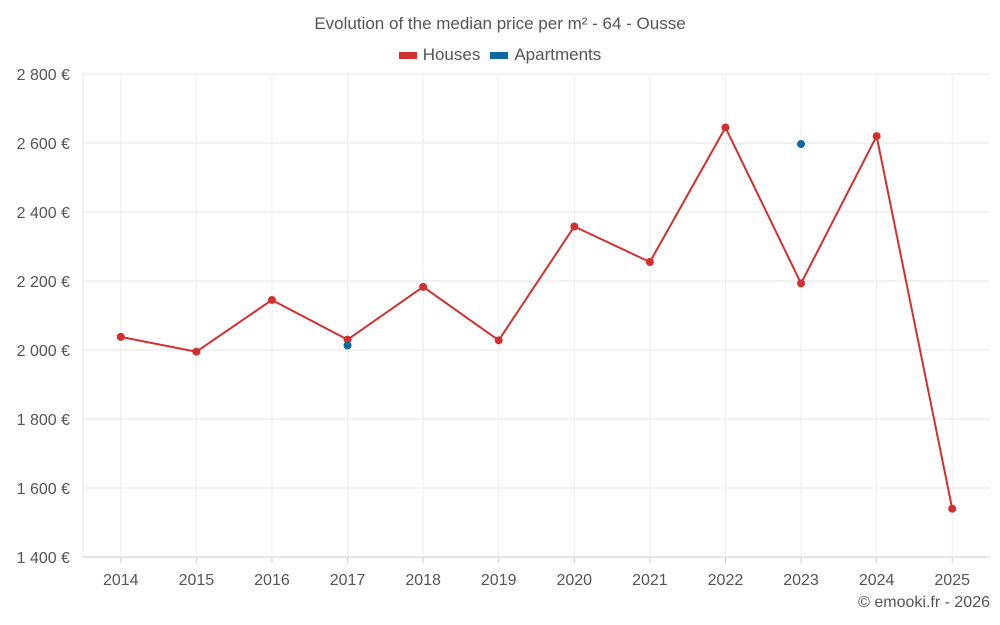 Image resolution: width=1000 pixels, height=625 pixels. What do you see at coordinates (499, 580) in the screenshot?
I see `x-tick-label: 2019` at bounding box center [499, 580].